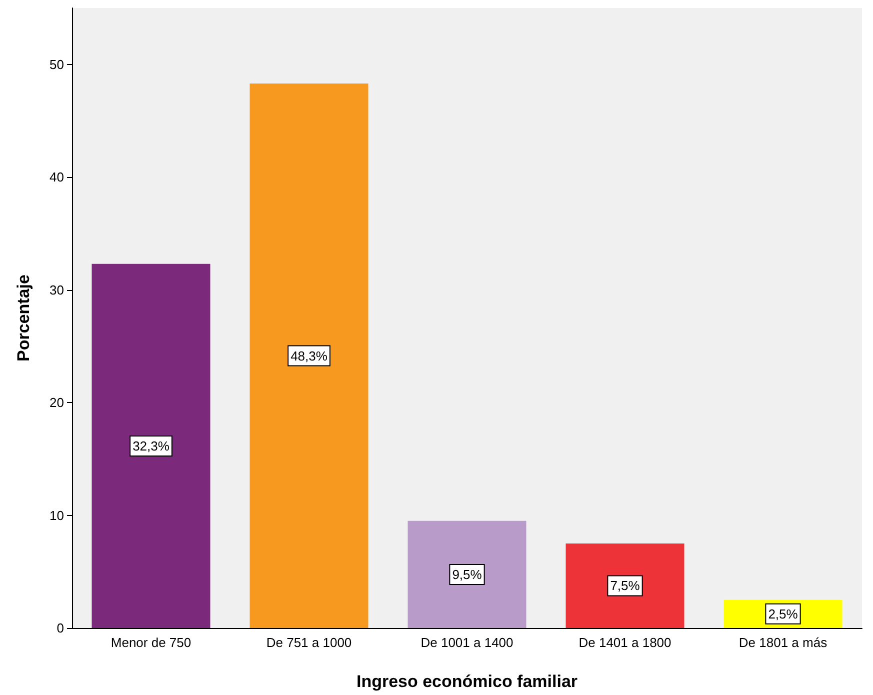 The height and width of the screenshot is (695, 873). I want to click on y-tick-label: 50, so click(57, 64).